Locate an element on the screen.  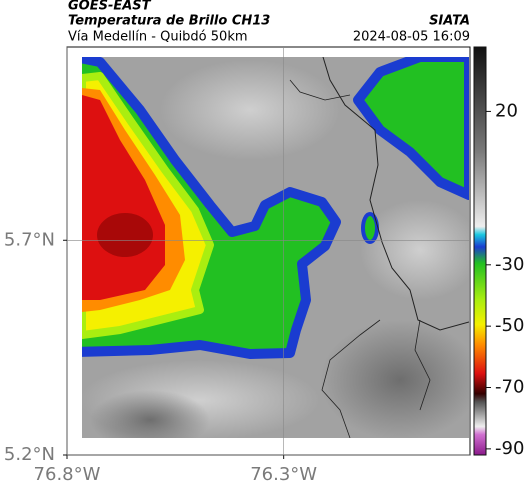
source-label: SIATA is located at coordinates (449, 21).